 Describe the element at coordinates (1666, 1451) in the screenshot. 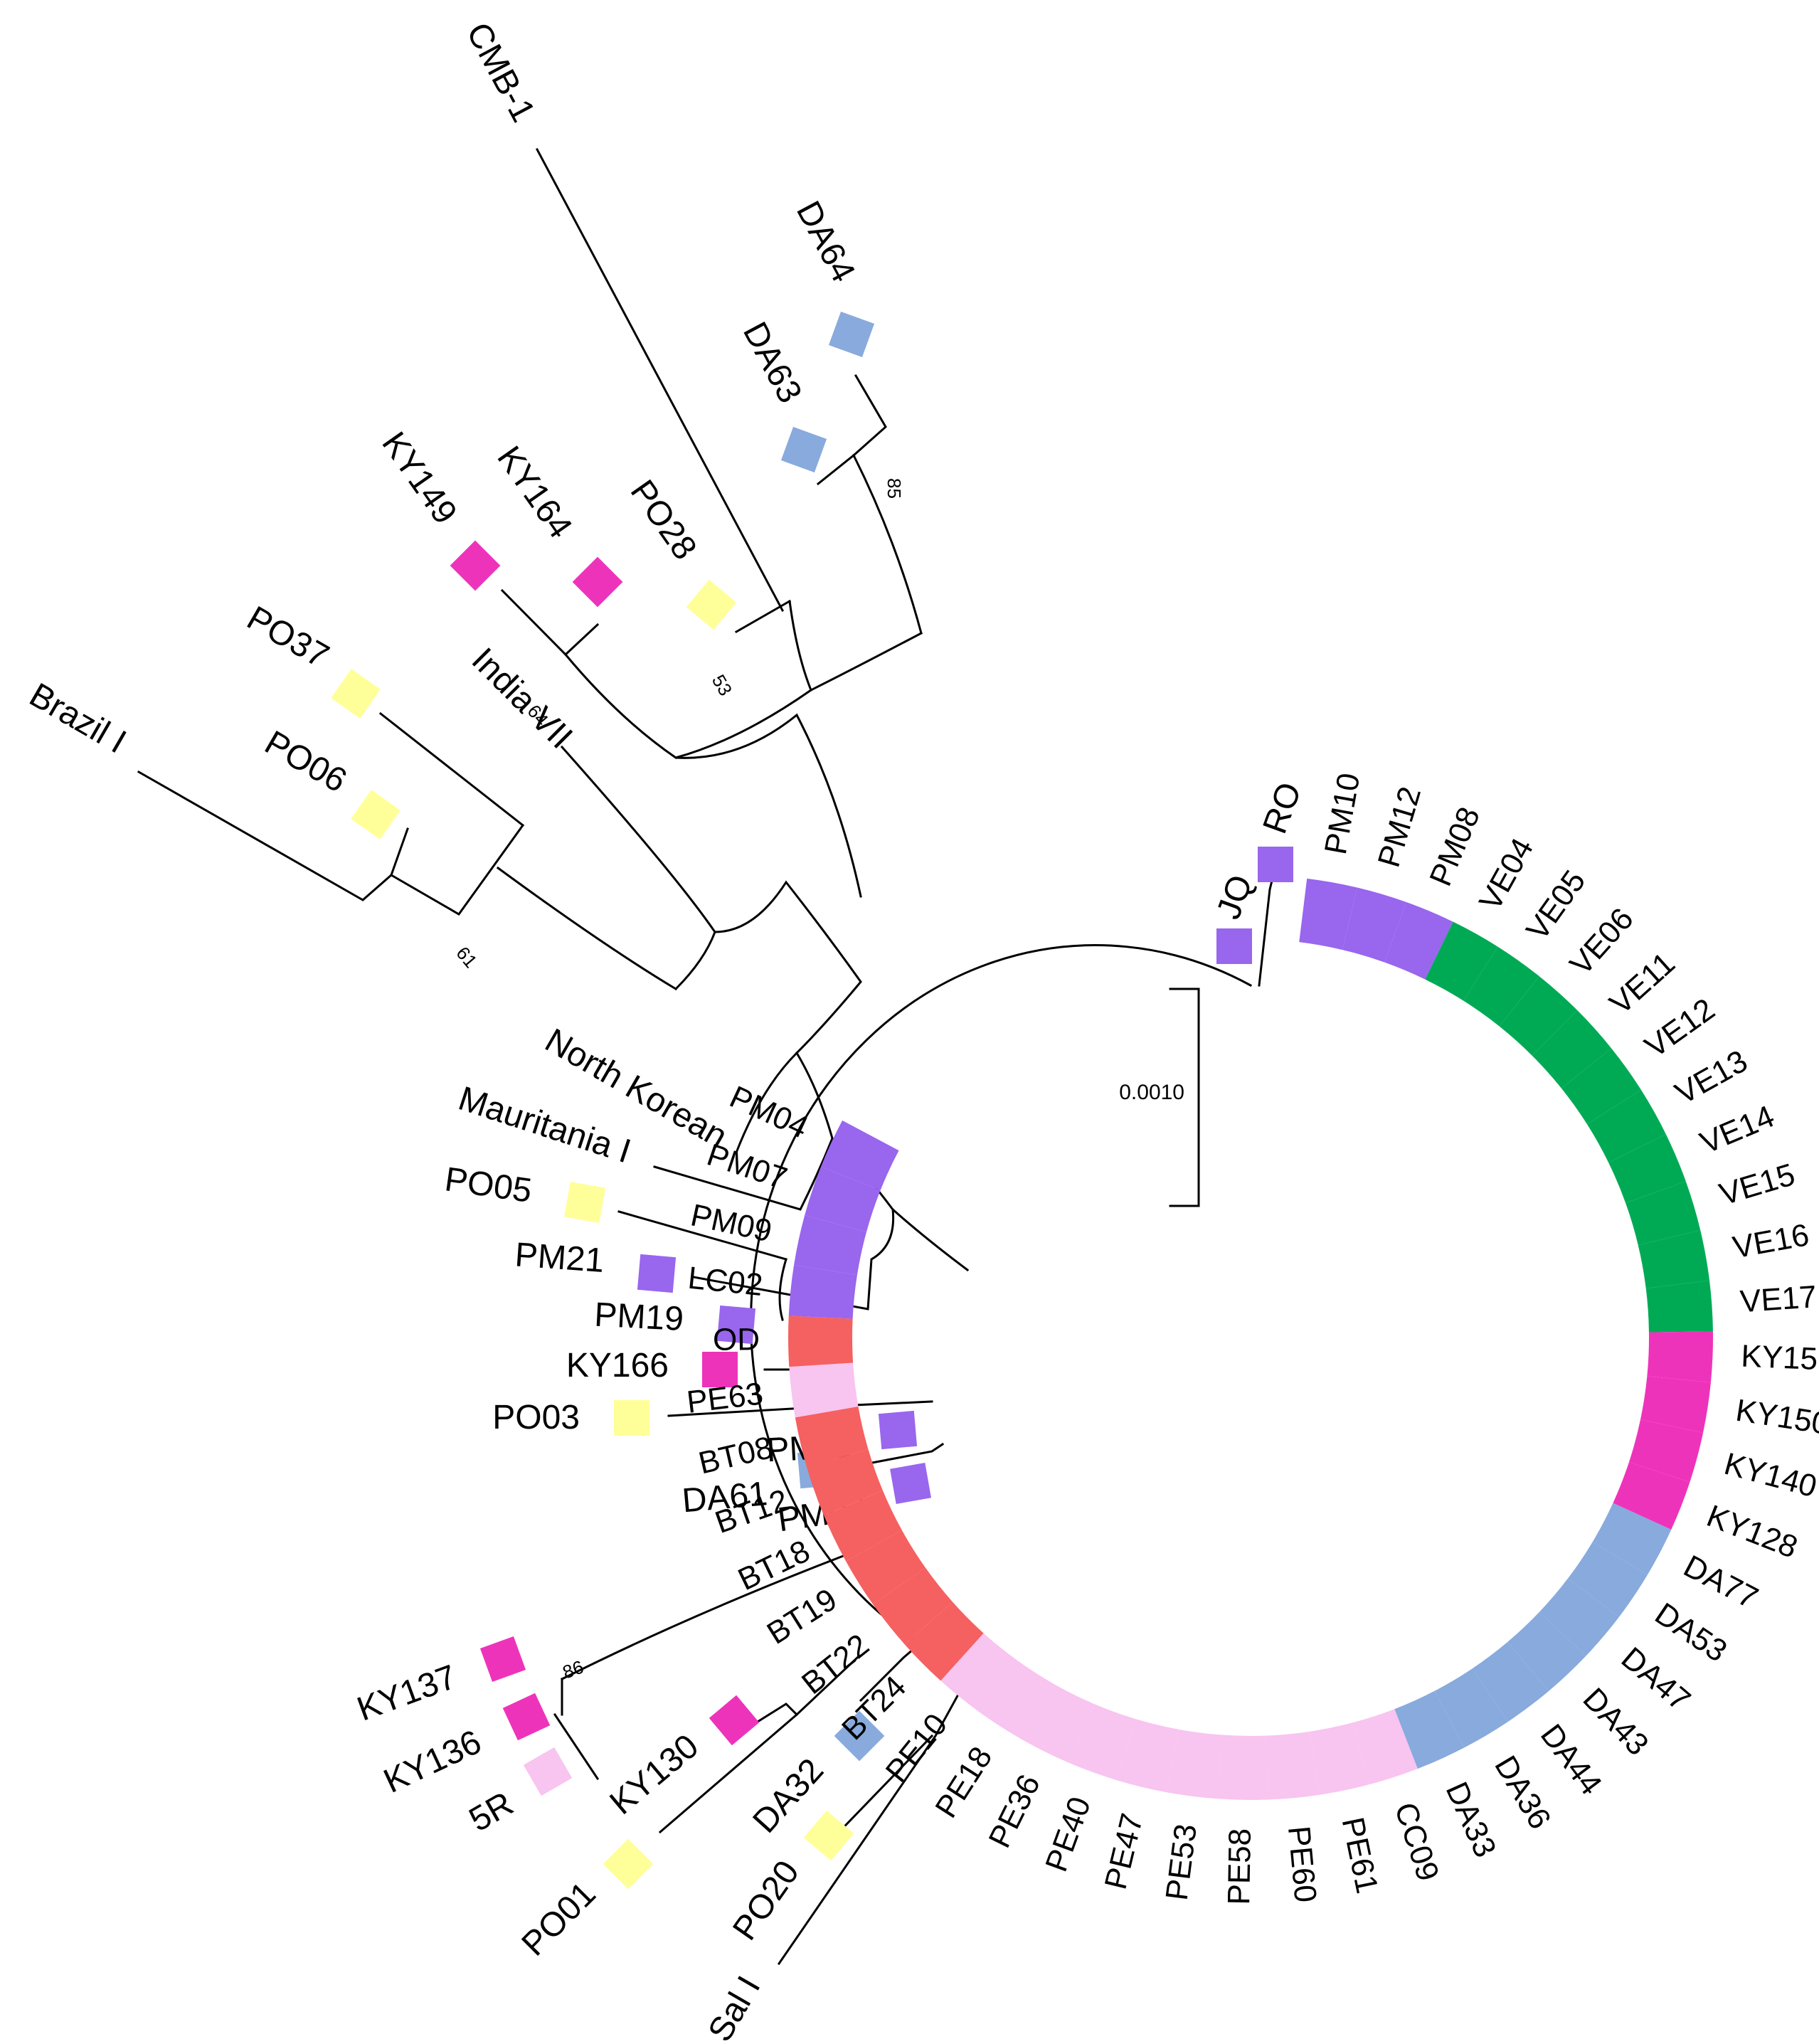

I see `arc-segment-ky140` at that location.